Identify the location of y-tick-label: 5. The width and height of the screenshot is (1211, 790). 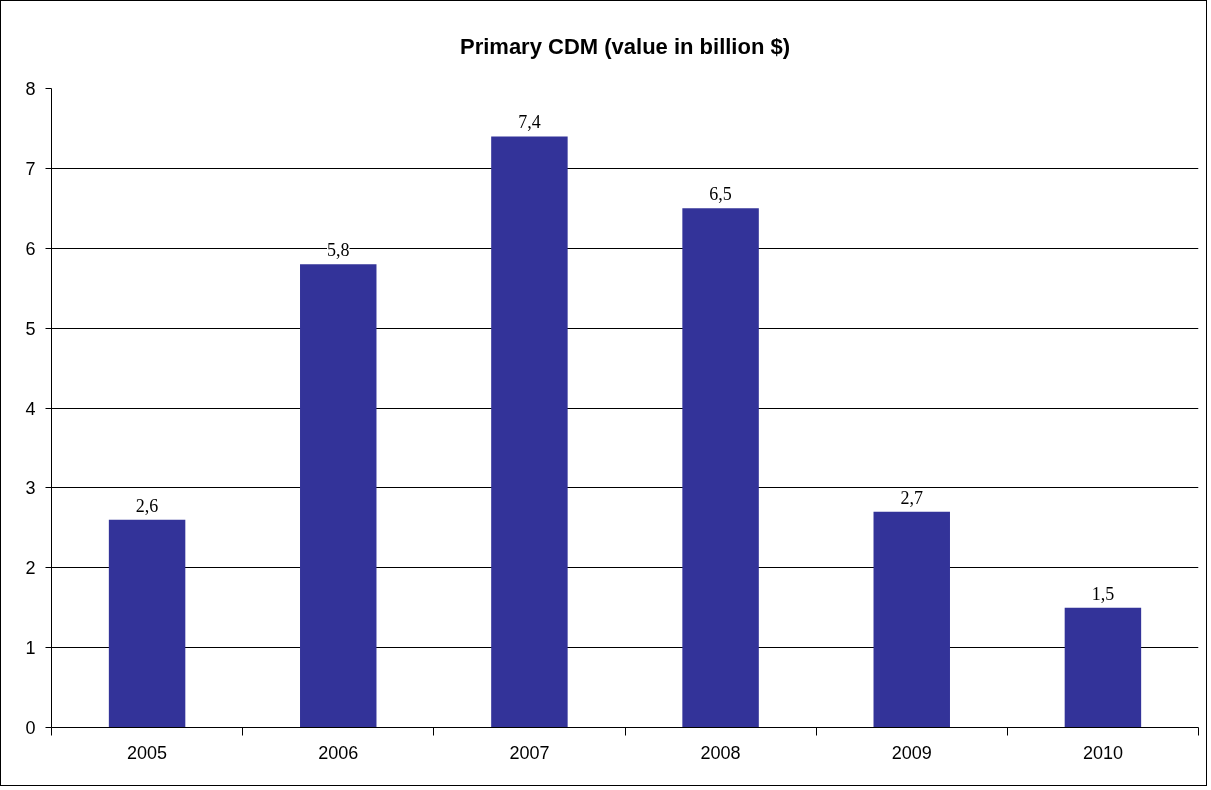
(30, 328).